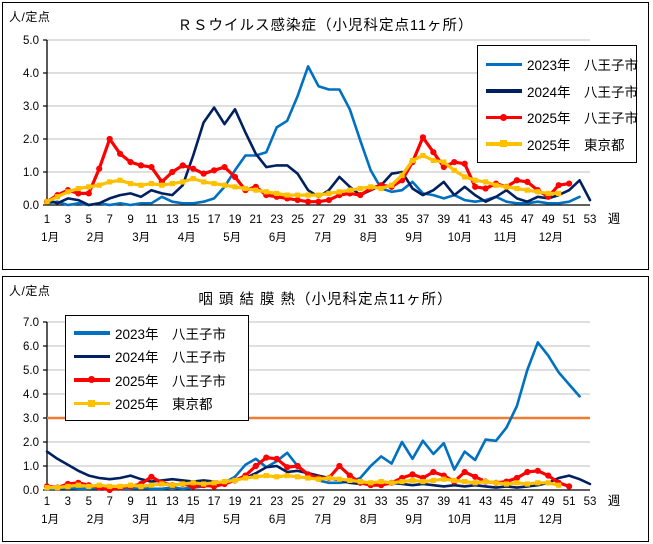 This screenshot has width=653, height=544. I want to click on y-axis-unit-label: 人/定点, so click(30, 17).